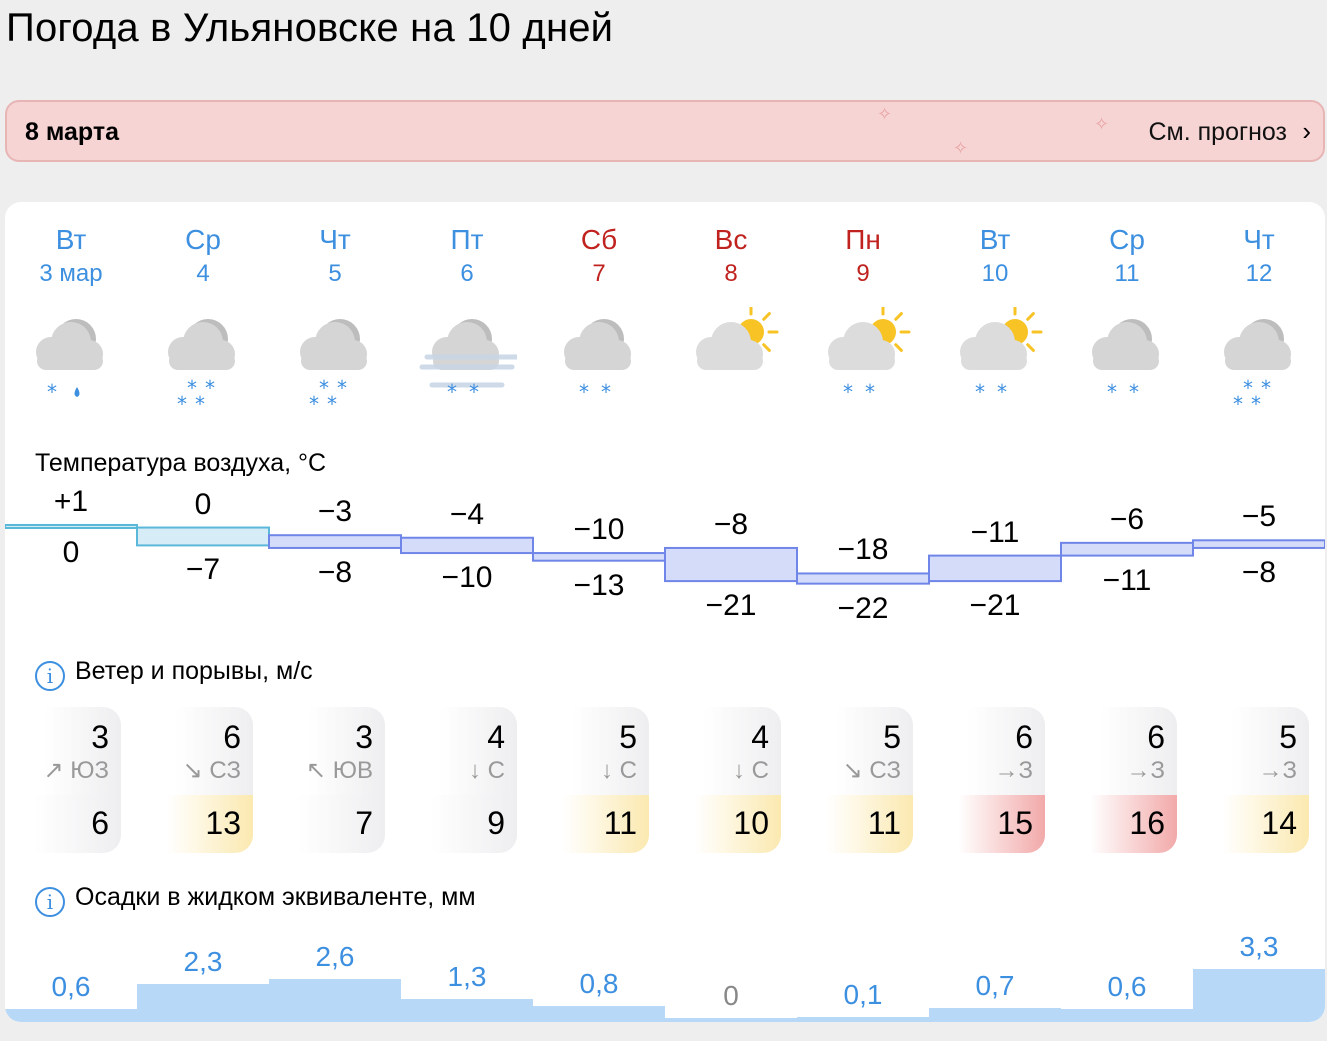  What do you see at coordinates (1015, 823) in the screenshot?
I see `wind-gust: 15` at bounding box center [1015, 823].